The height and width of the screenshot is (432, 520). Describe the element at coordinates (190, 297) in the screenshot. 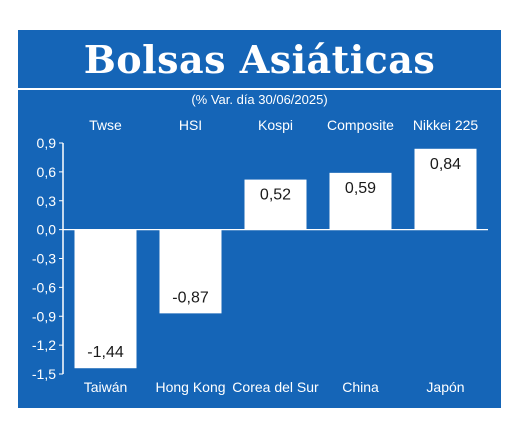

I see `value-label: -0,87` at that location.